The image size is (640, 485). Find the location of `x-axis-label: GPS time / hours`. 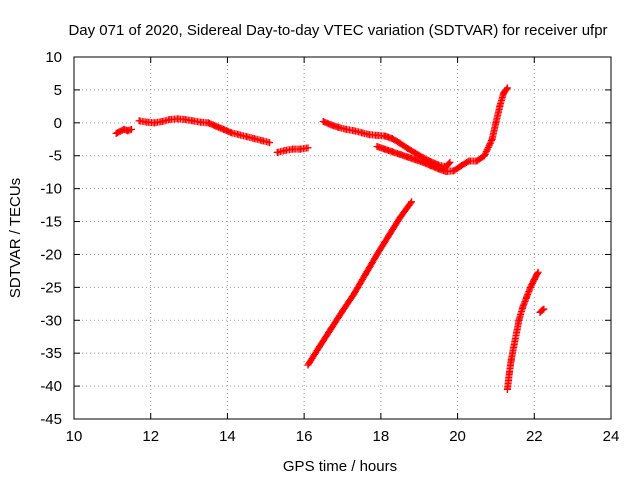

x-axis-label: GPS time / hours is located at coordinates (340, 466).